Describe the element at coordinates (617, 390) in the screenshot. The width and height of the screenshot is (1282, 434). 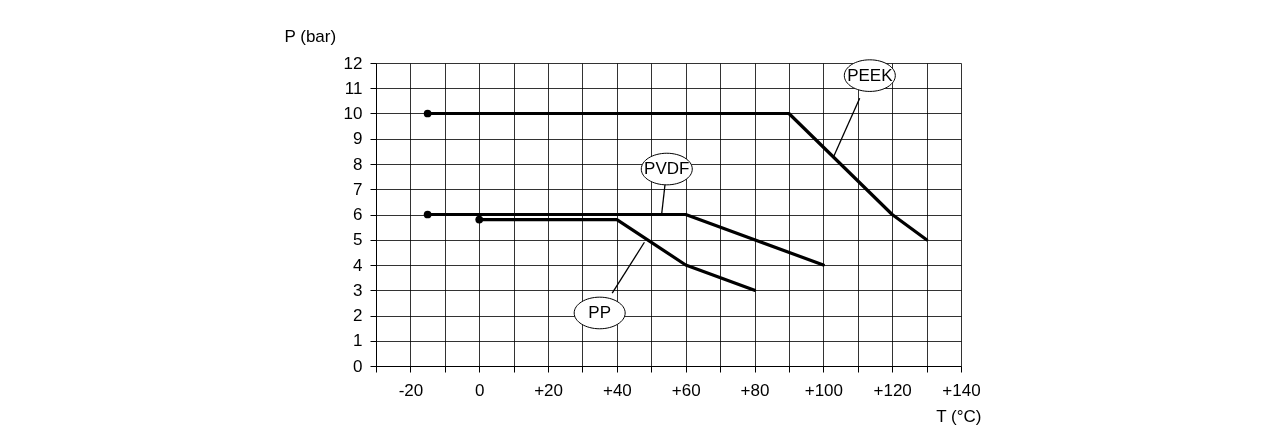
I see `x-tick-label: +40` at that location.